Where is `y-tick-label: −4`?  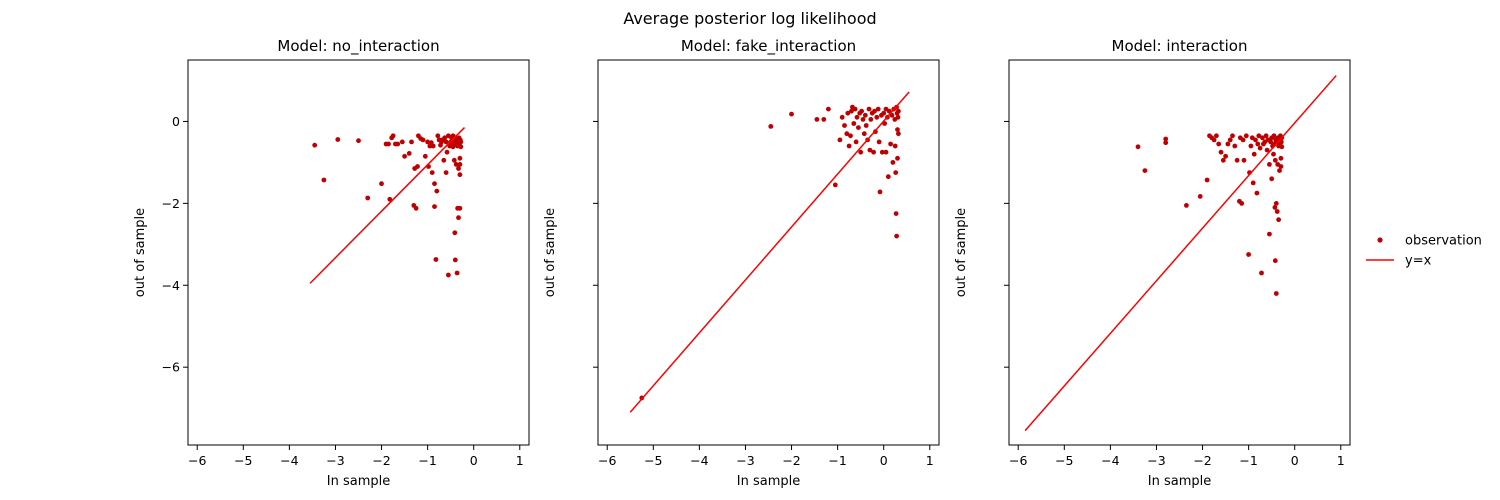 y-tick-label: −4 is located at coordinates (171, 285).